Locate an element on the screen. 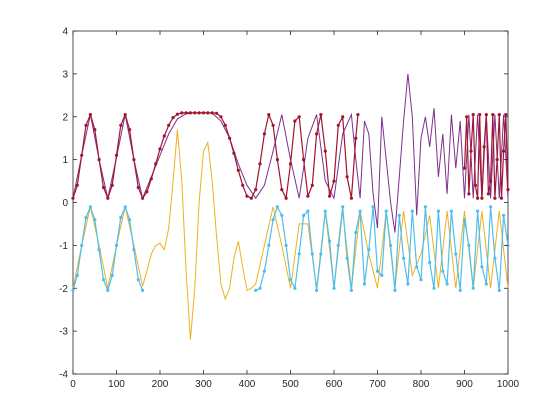 This screenshot has height=420, width=560. x-tick-label: 800 is located at coordinates (421, 384).